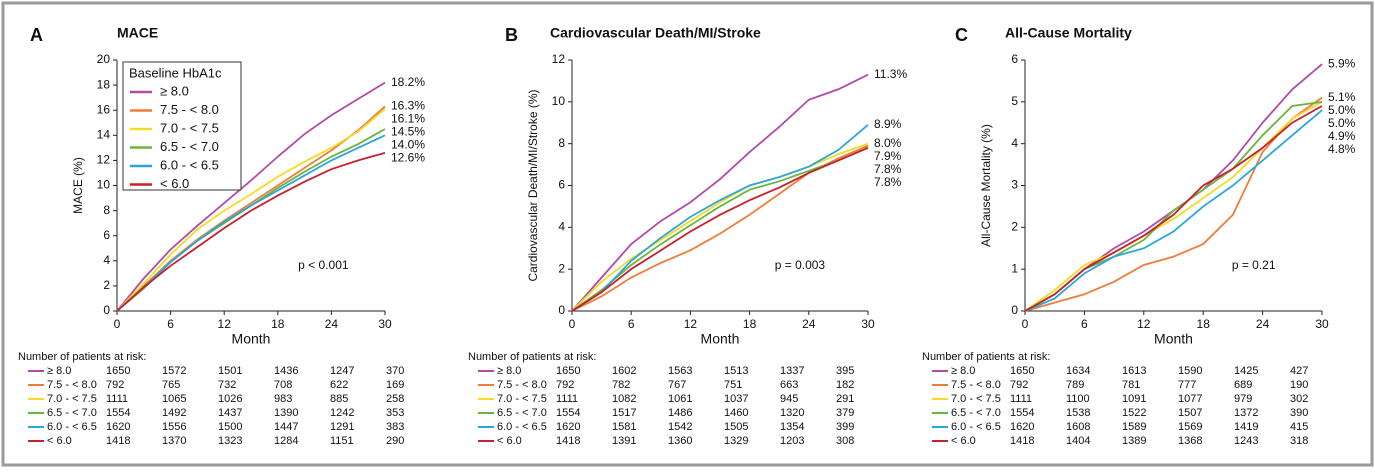 The width and height of the screenshot is (1375, 473). I want to click on risk-count: 1613, so click(1134, 371).